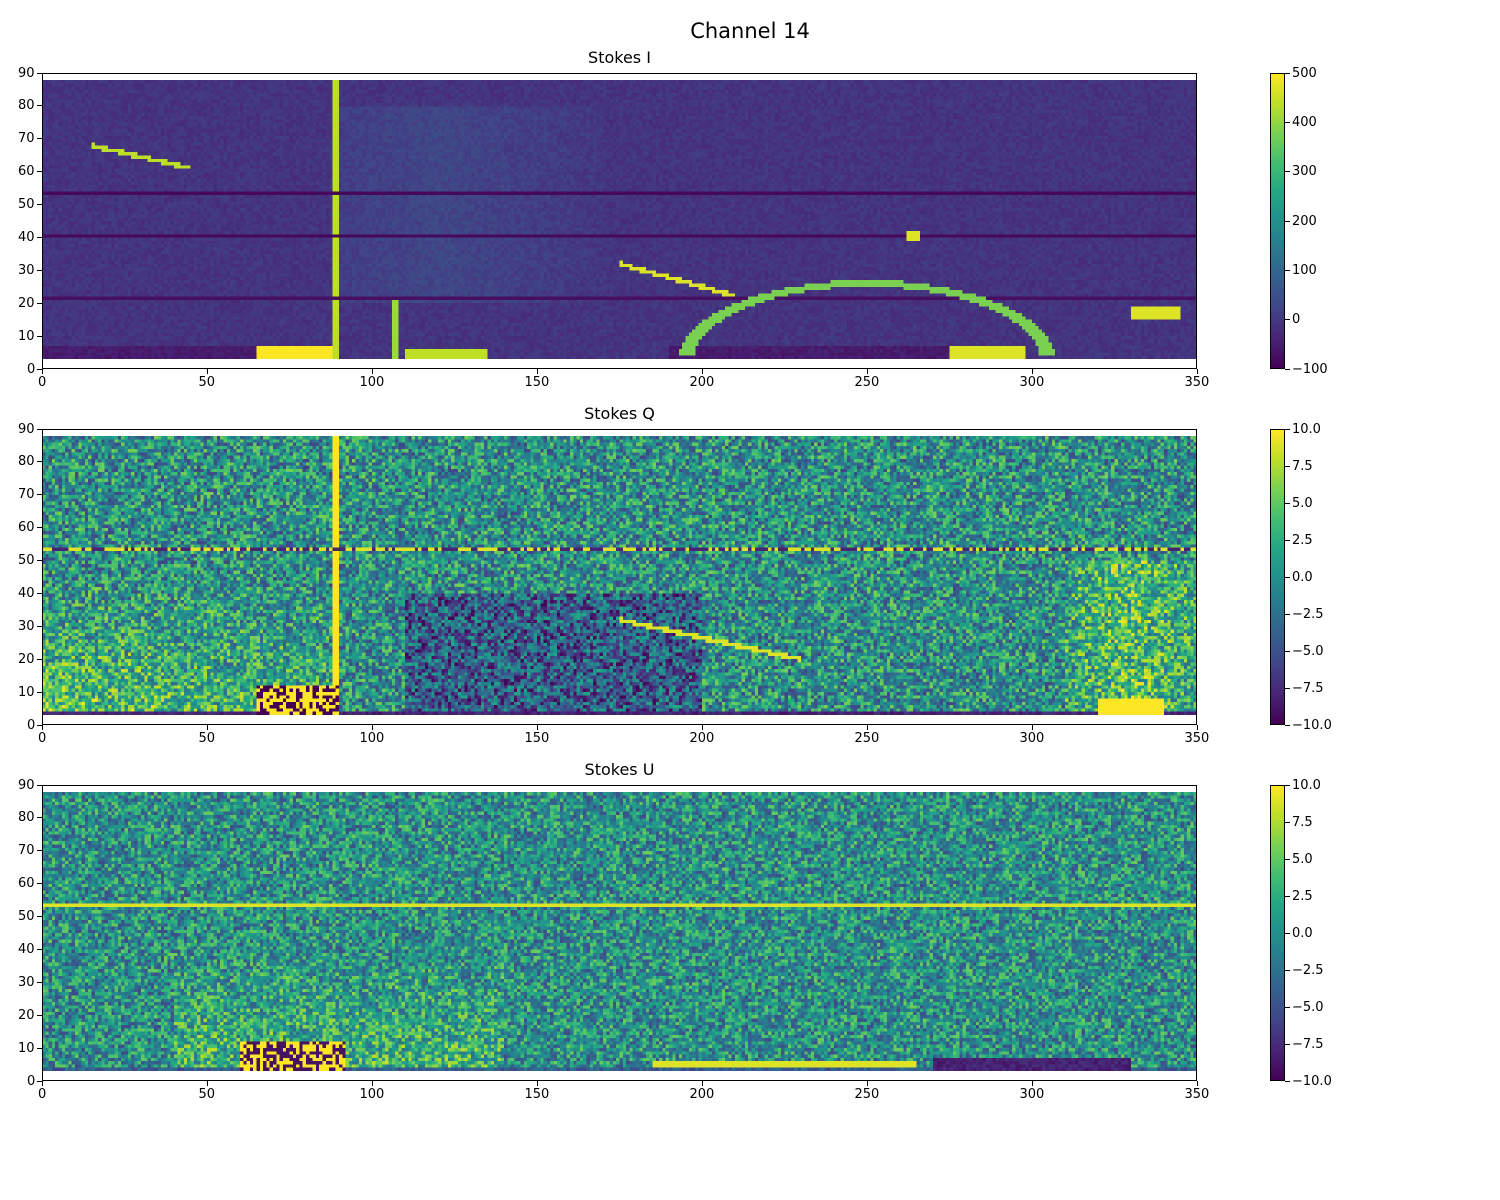 The image size is (1500, 1200). What do you see at coordinates (1306, 785) in the screenshot?
I see `colorbar-tick-label: 10.0` at bounding box center [1306, 785].